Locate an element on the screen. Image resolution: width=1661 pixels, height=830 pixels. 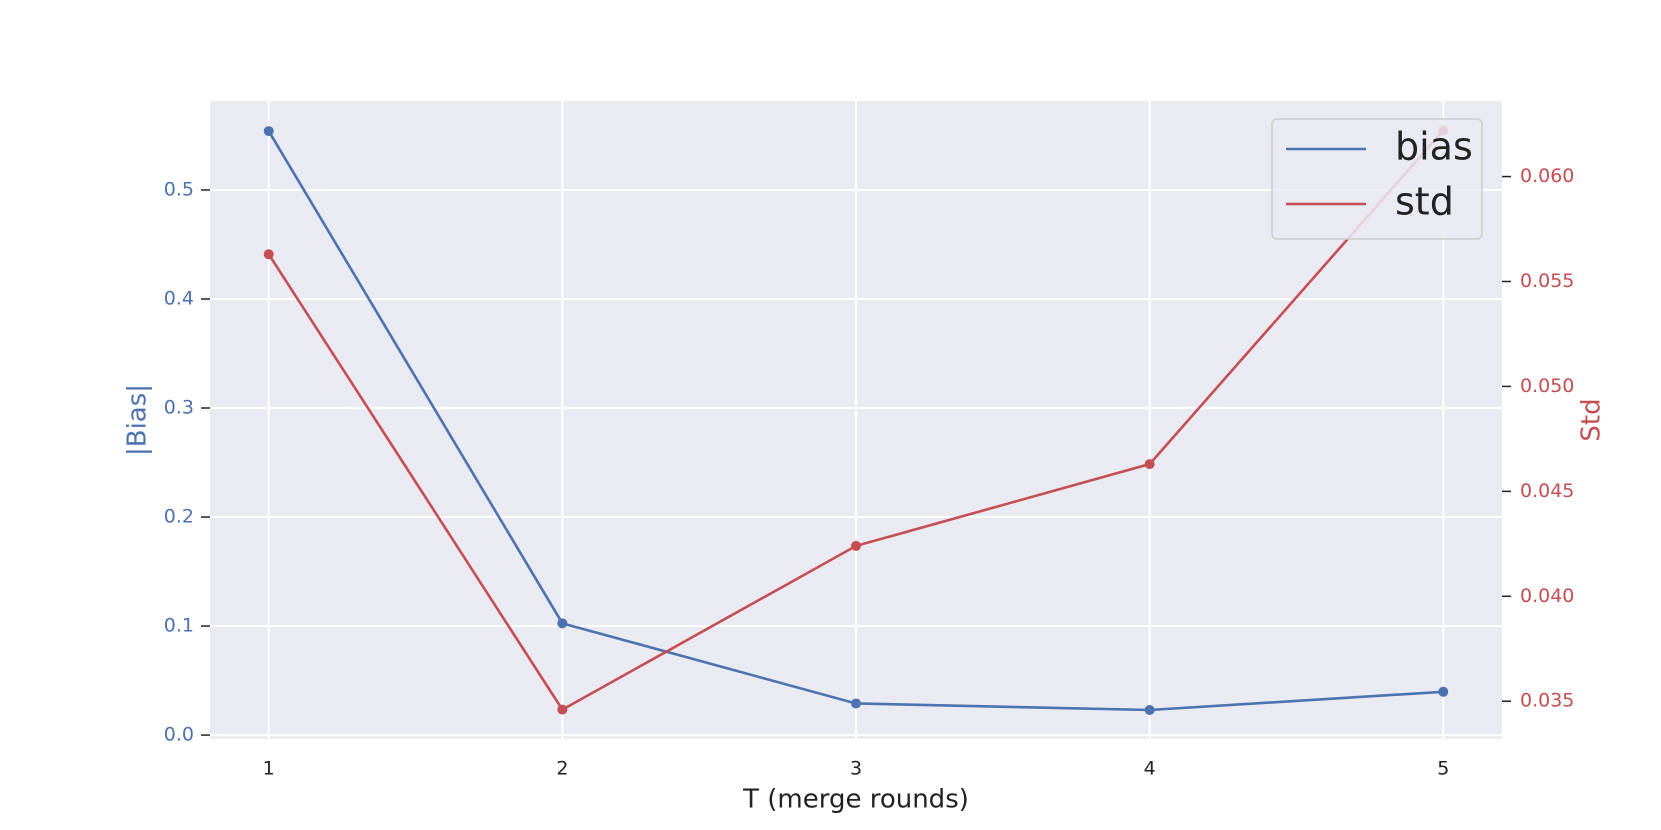
y-tick-label: 0.2 is located at coordinates (179, 517).